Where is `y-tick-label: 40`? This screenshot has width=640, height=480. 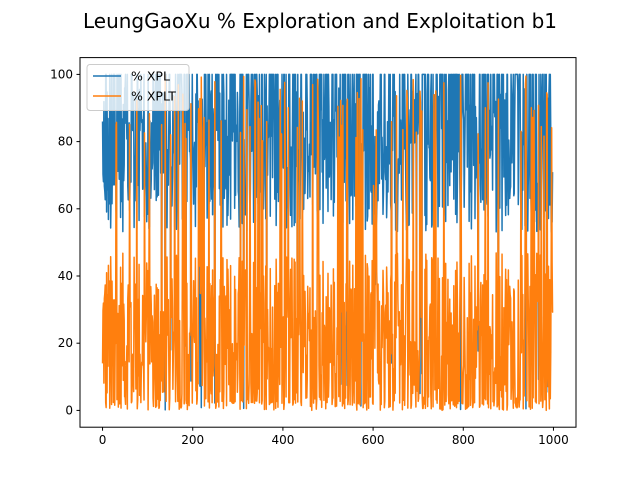
y-tick-label: 40 is located at coordinates (65, 276).